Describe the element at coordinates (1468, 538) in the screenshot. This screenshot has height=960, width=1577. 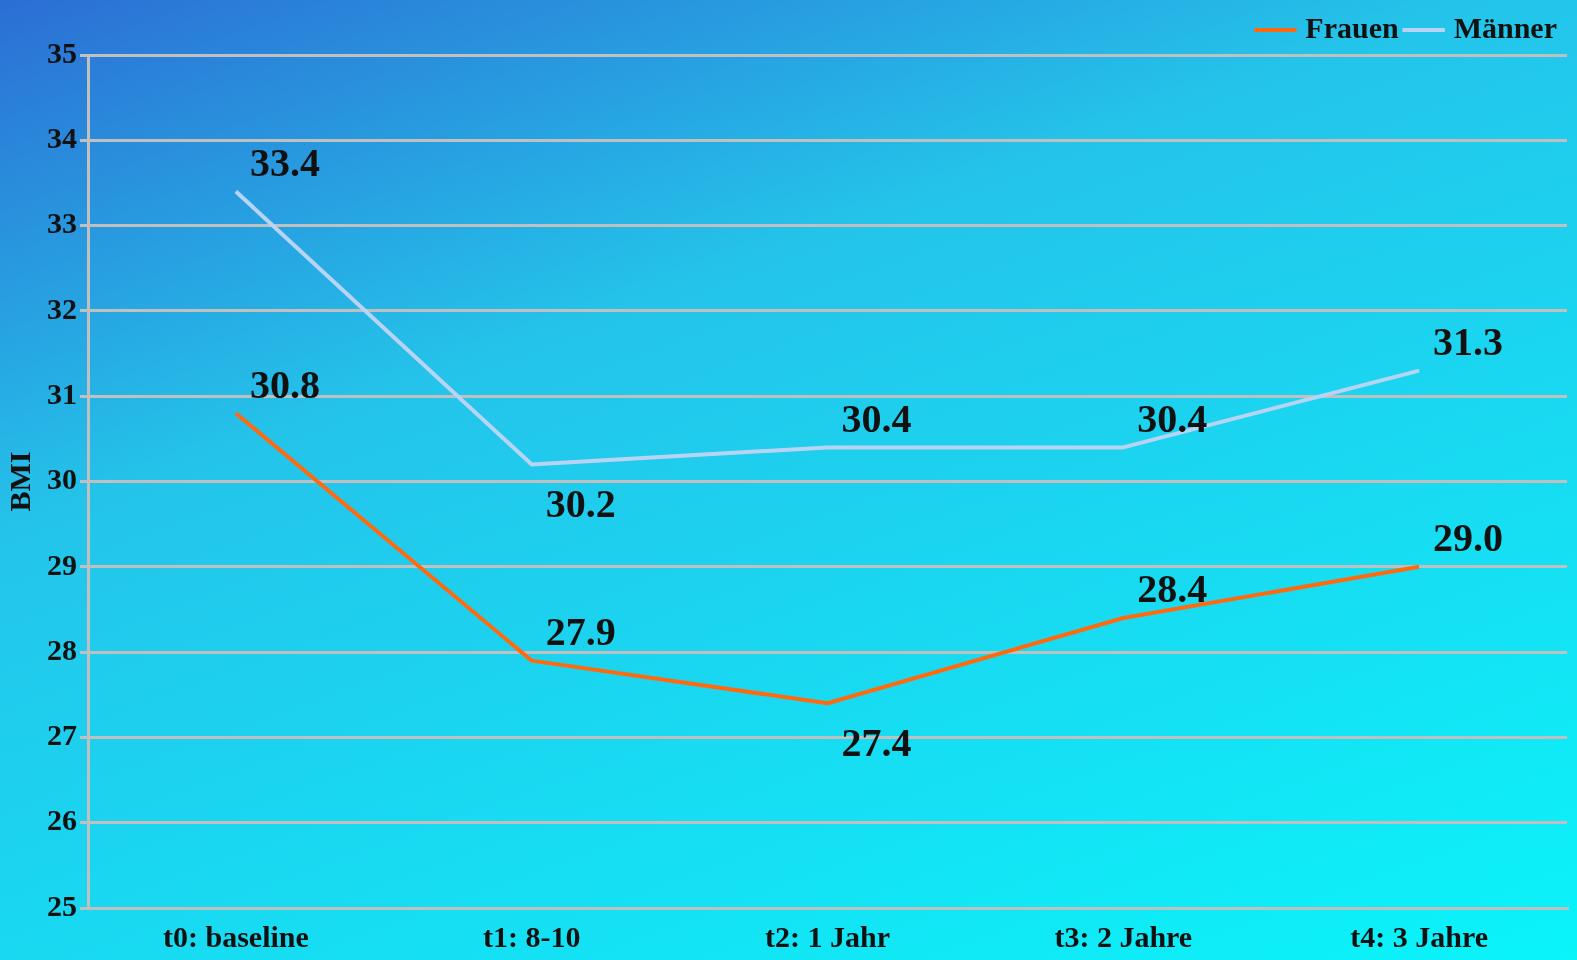
I see `data-label: 29.0` at that location.